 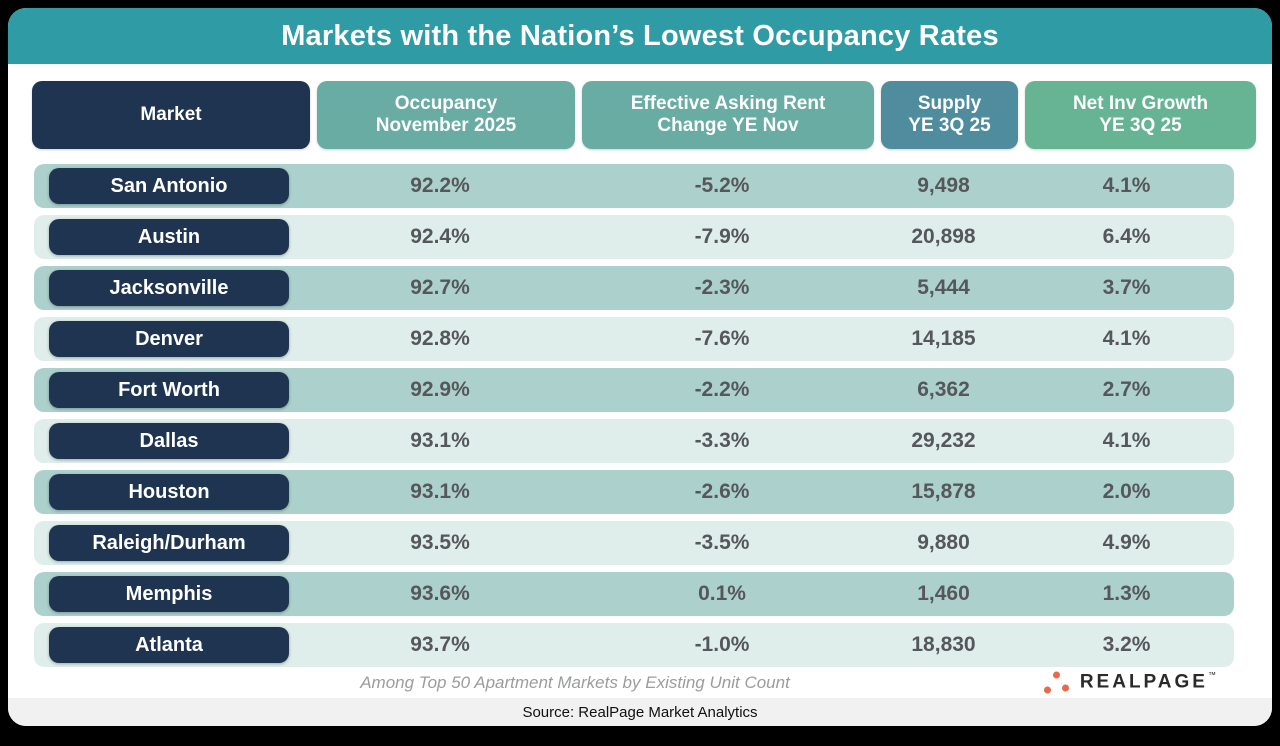 What do you see at coordinates (1126, 593) in the screenshot?
I see `net-inv-growth-value: 1.3%` at bounding box center [1126, 593].